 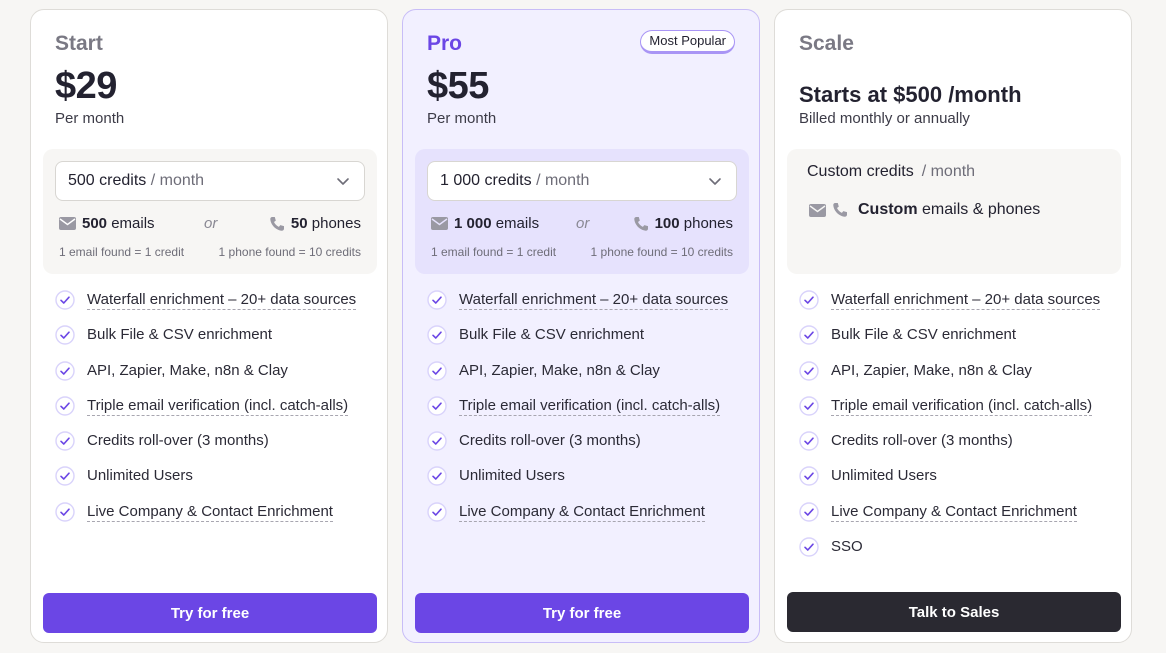 I want to click on custom-rest: emails & phones, so click(x=981, y=209).